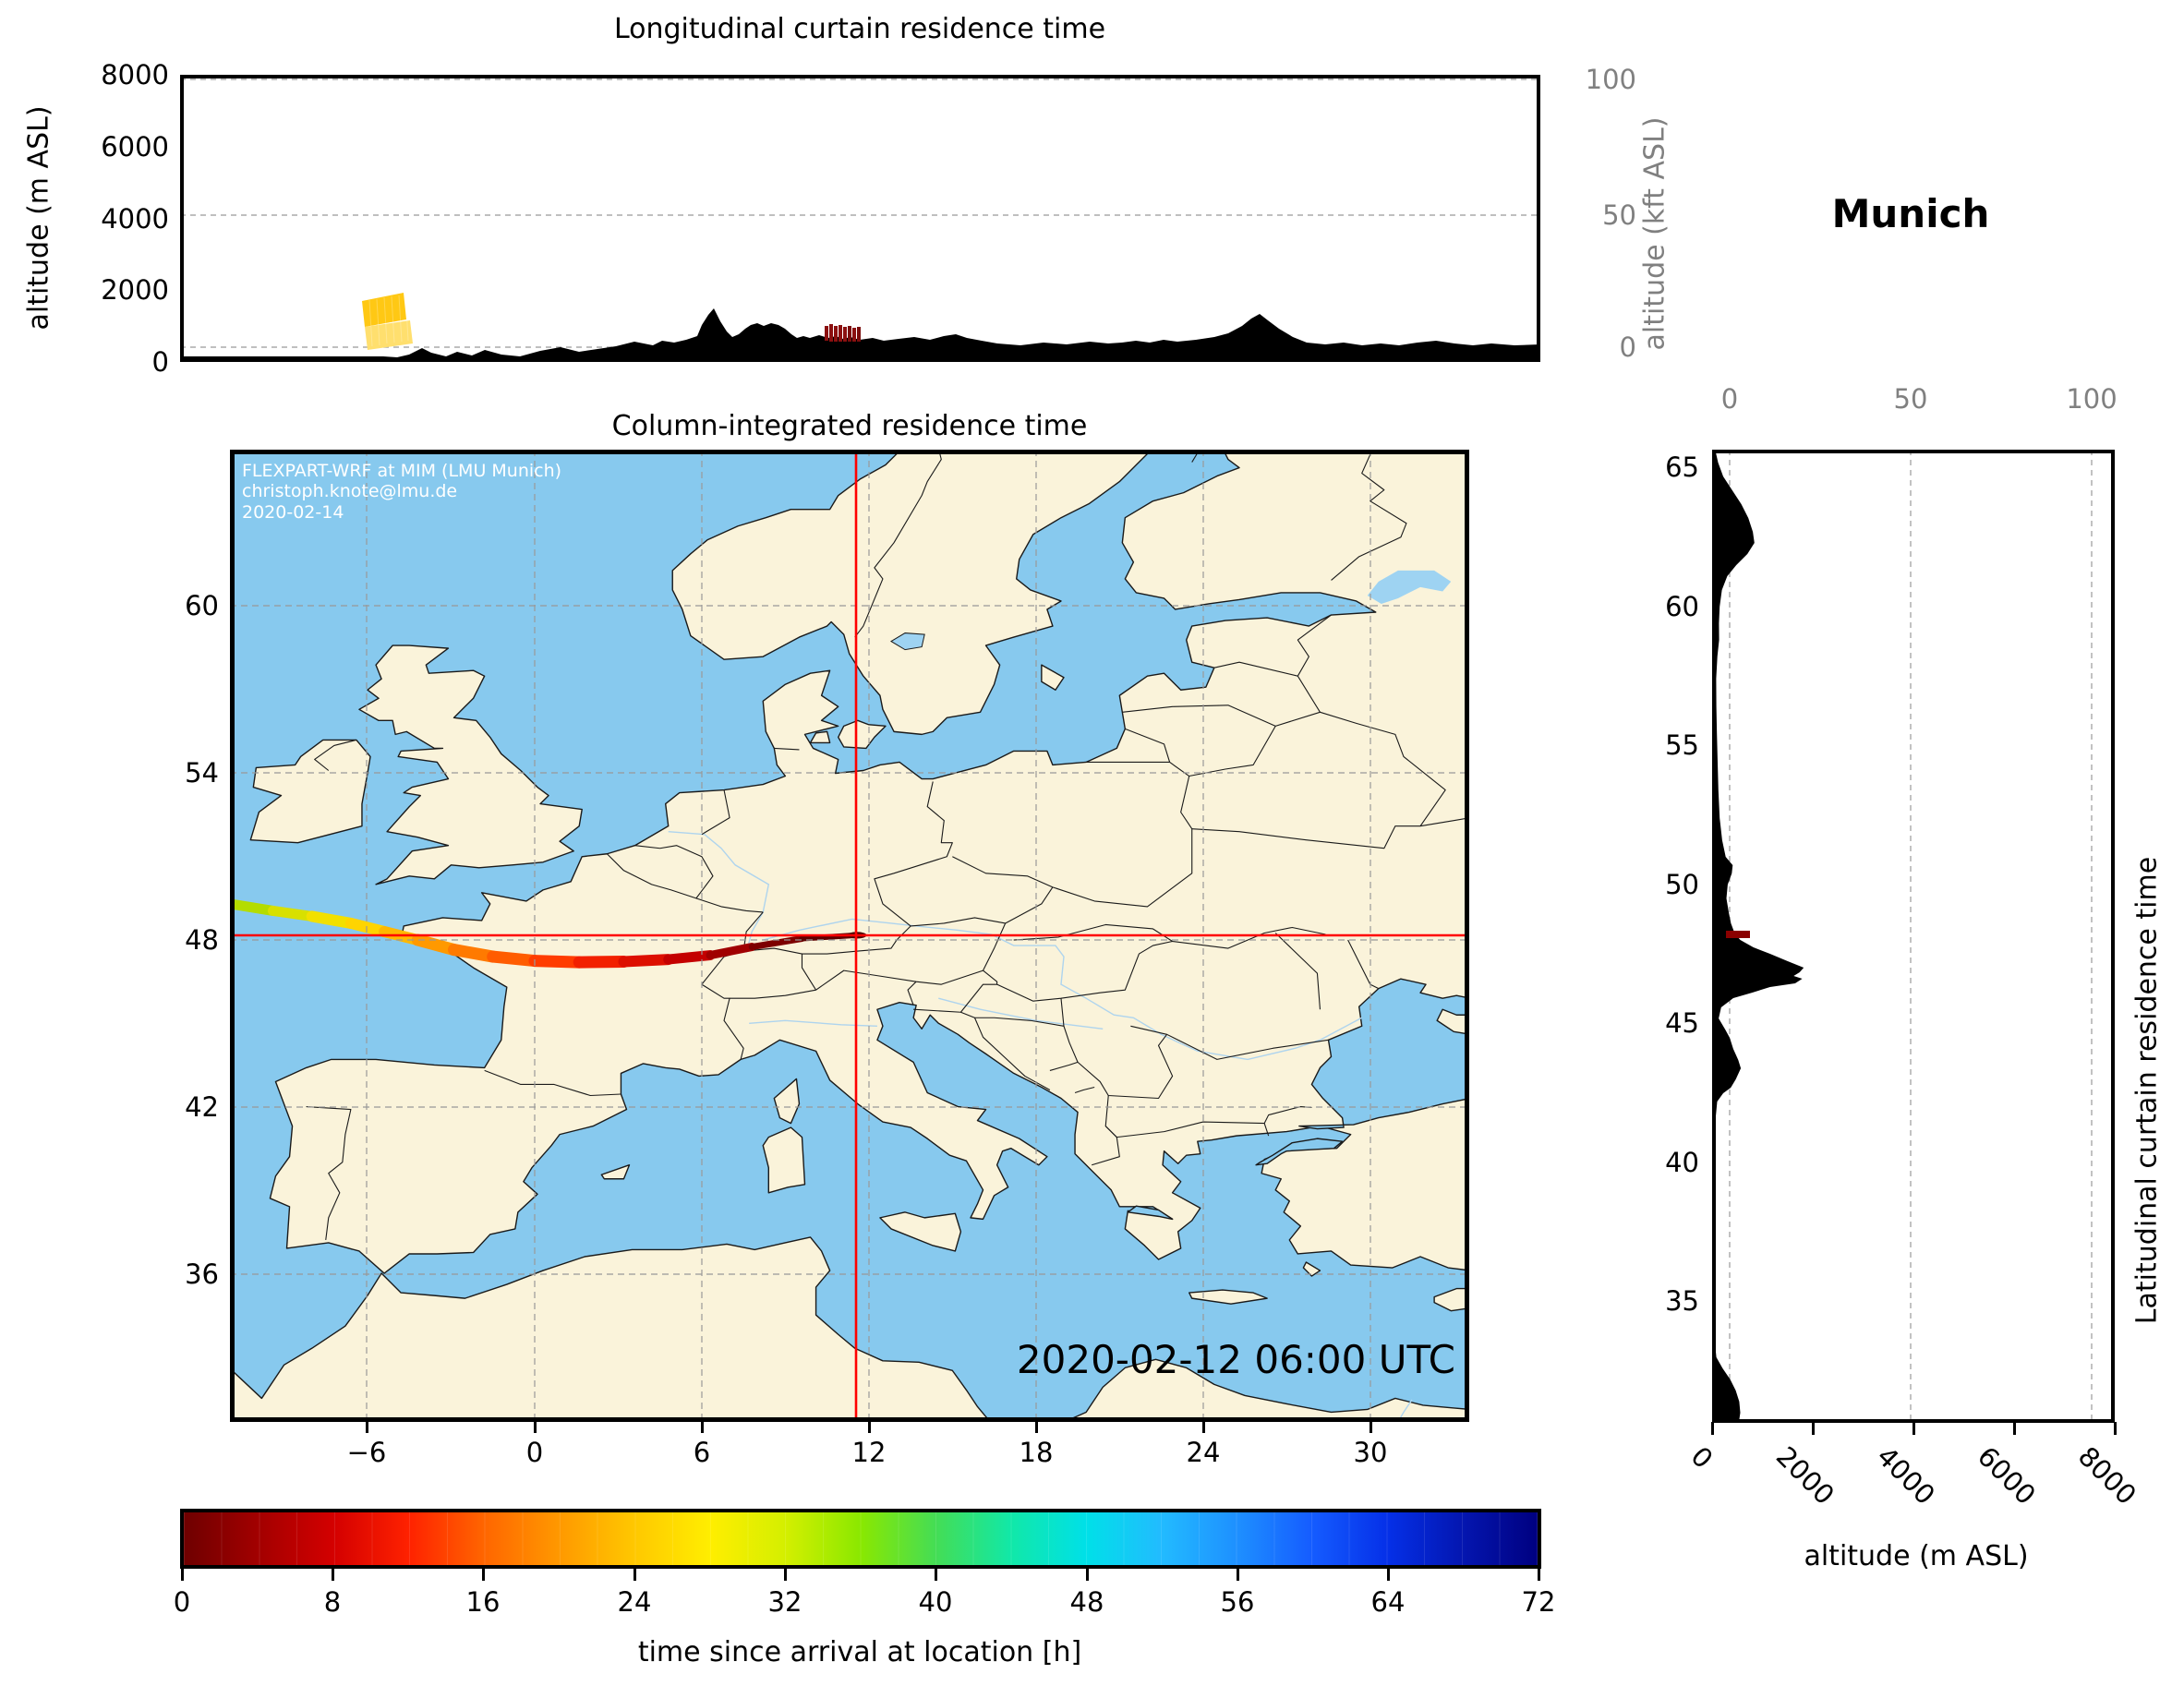 The width and height of the screenshot is (2184, 1698). I want to click on lakes, so click(1171, 610).